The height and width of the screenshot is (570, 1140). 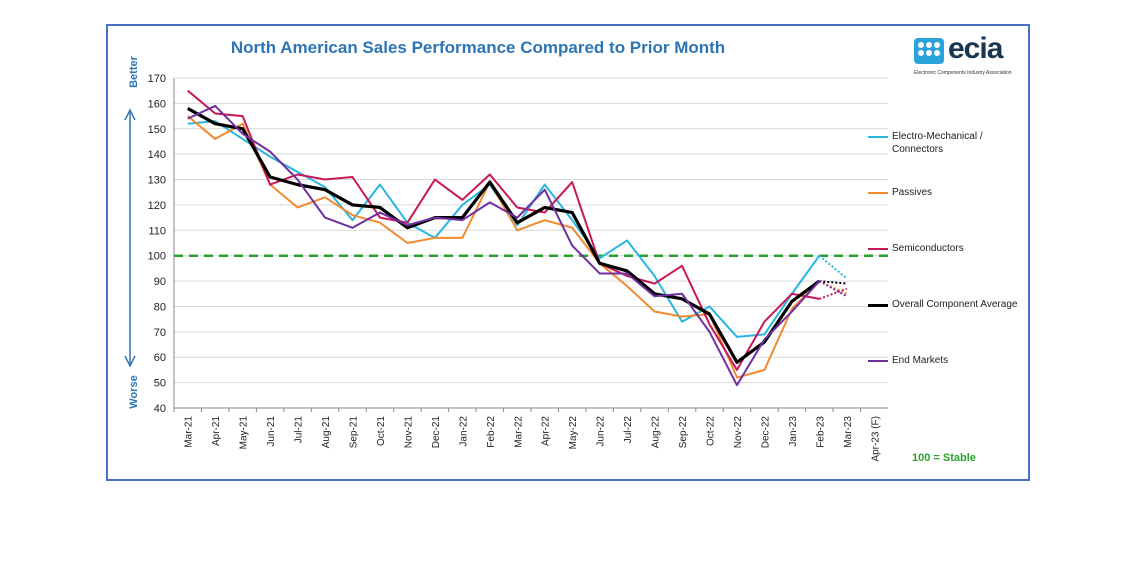 What do you see at coordinates (937, 143) in the screenshot?
I see `legend-label: Electro-Mechanical / Connectors` at bounding box center [937, 143].